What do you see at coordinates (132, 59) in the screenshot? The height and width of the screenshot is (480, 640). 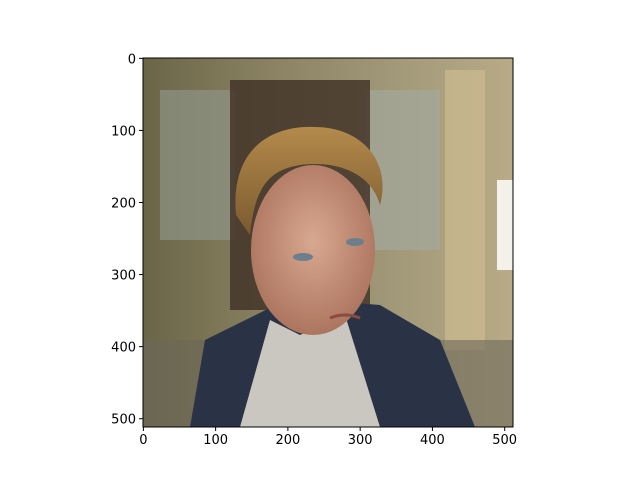 I see `y-tick-label: 0` at bounding box center [132, 59].